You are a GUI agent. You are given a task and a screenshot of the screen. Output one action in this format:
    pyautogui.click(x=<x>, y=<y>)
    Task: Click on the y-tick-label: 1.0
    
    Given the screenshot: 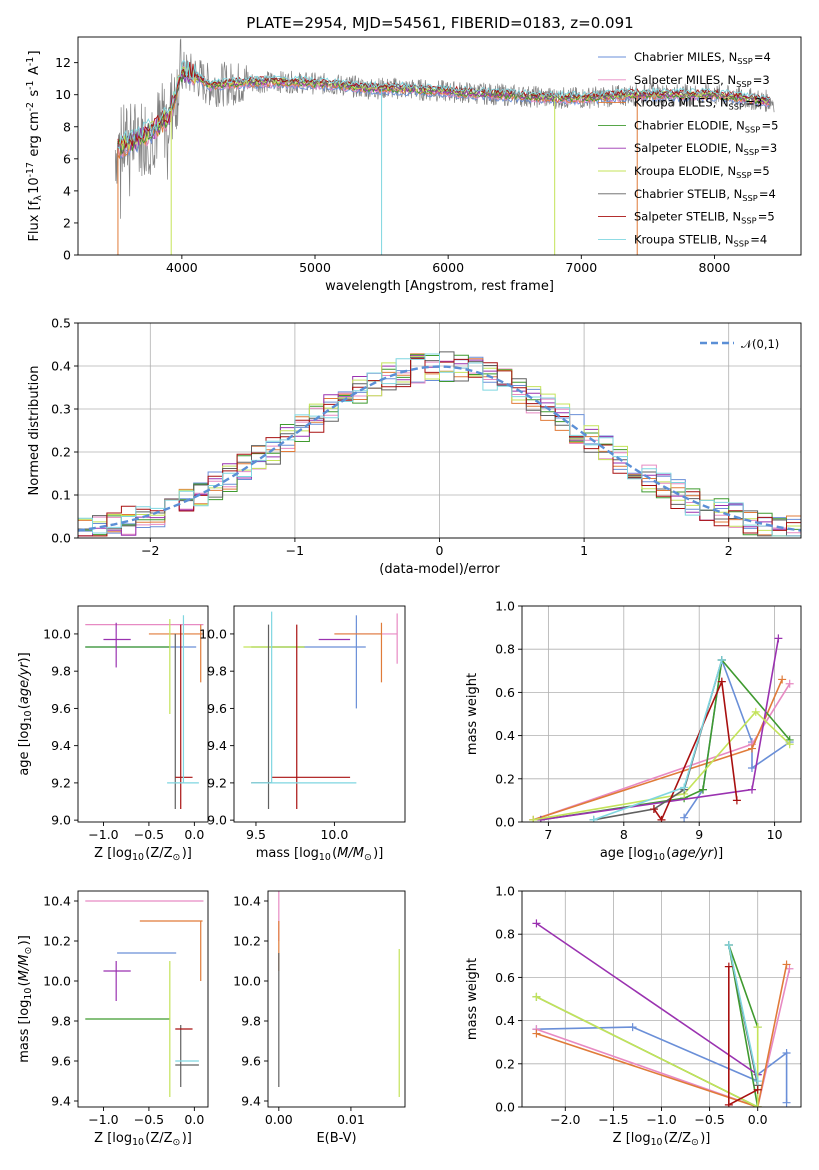 What is the action you would take?
    pyautogui.click(x=505, y=891)
    